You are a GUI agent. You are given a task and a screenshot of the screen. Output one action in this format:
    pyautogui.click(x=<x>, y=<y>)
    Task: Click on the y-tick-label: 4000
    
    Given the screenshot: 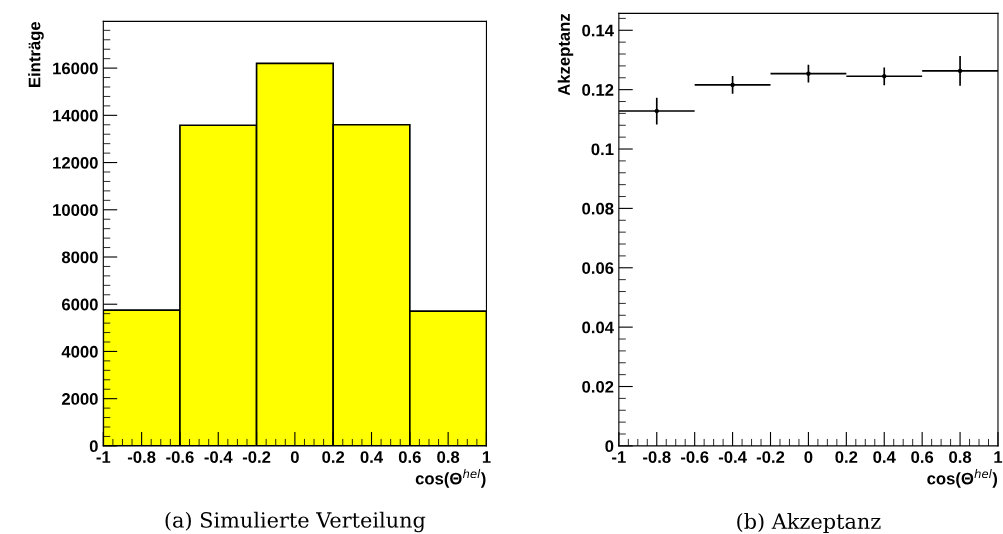 What is the action you would take?
    pyautogui.click(x=79, y=351)
    